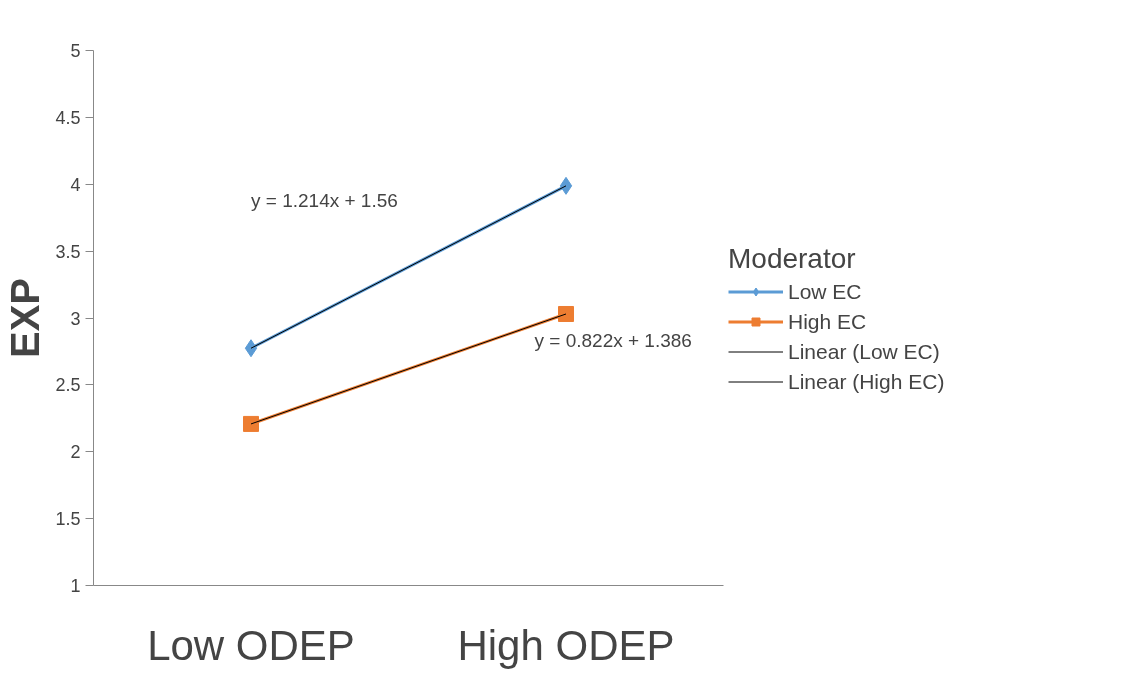 The image size is (1125, 690). Describe the element at coordinates (864, 351) in the screenshot. I see `legend-label: Linear (Low EC)` at that location.